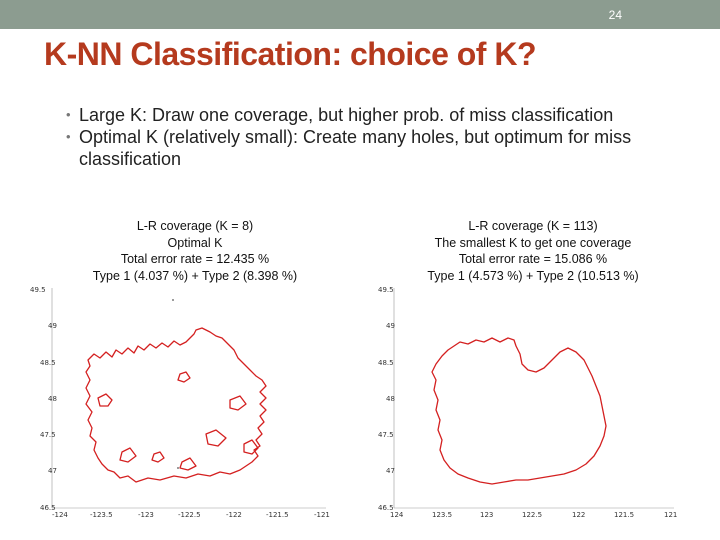 The width and height of the screenshot is (720, 540). I want to click on caption-line: L-R coverage (K = 113), so click(533, 226).